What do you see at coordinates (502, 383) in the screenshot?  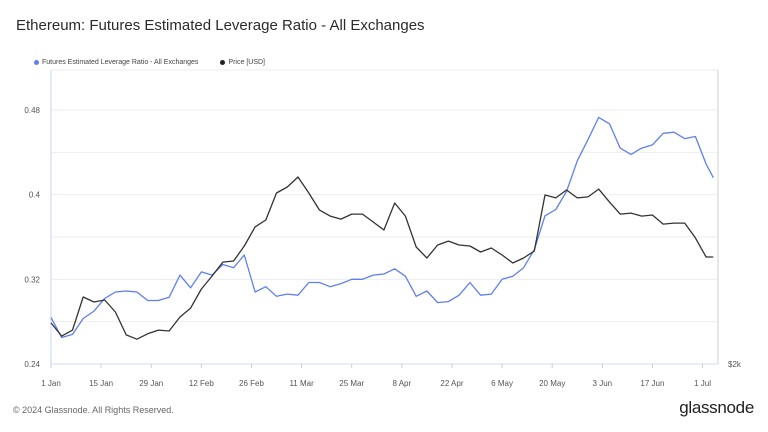 I see `x-tick-label: 6 May` at bounding box center [502, 383].